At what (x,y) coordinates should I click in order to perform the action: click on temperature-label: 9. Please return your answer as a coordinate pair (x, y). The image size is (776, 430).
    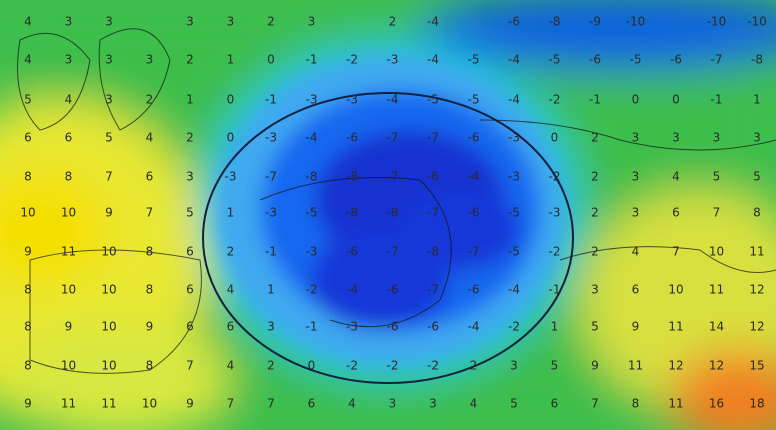
    Looking at the image, I should click on (69, 327).